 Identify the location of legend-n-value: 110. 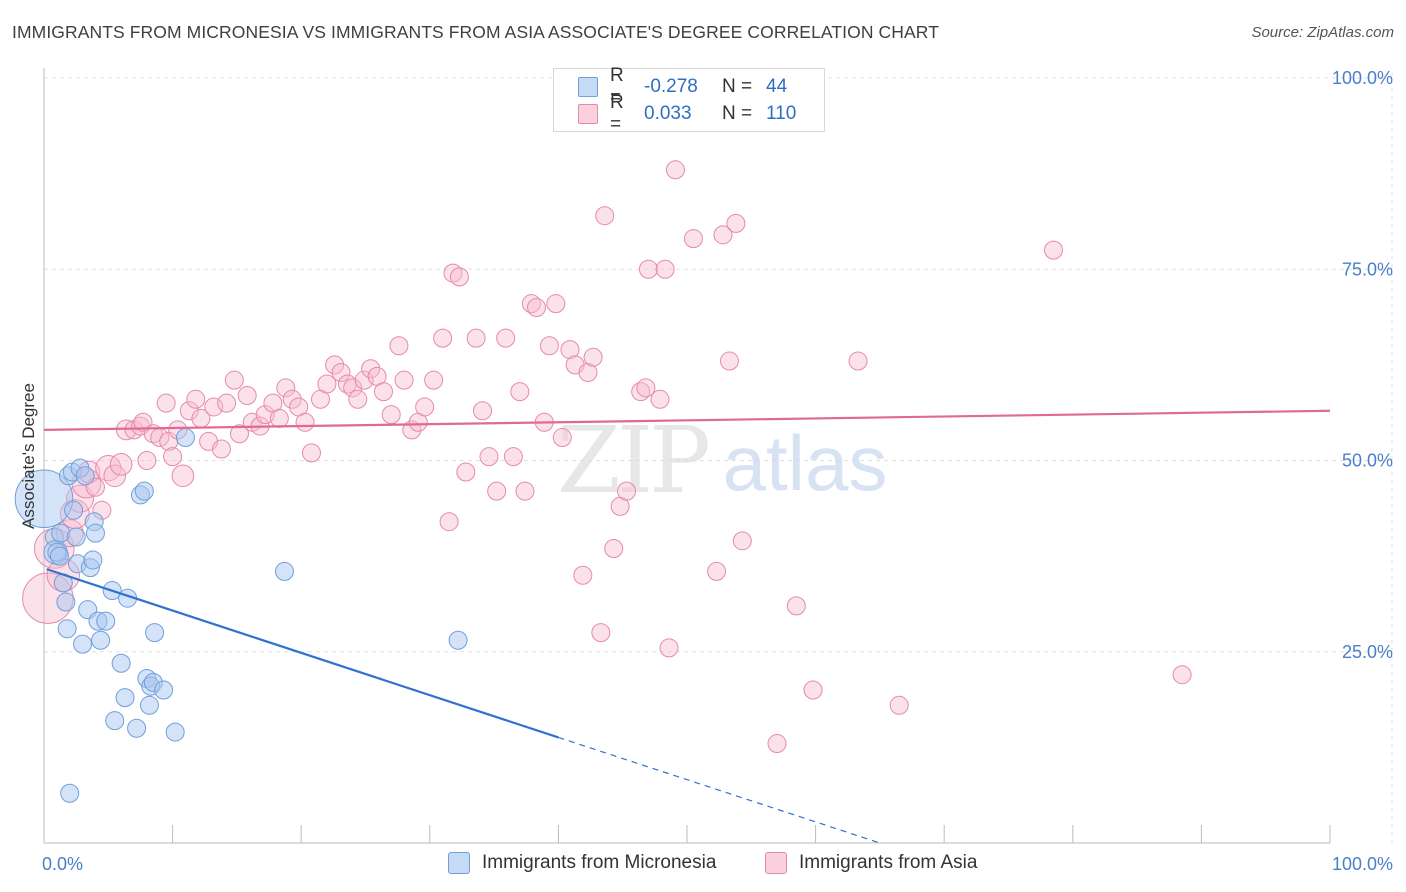
(781, 113).